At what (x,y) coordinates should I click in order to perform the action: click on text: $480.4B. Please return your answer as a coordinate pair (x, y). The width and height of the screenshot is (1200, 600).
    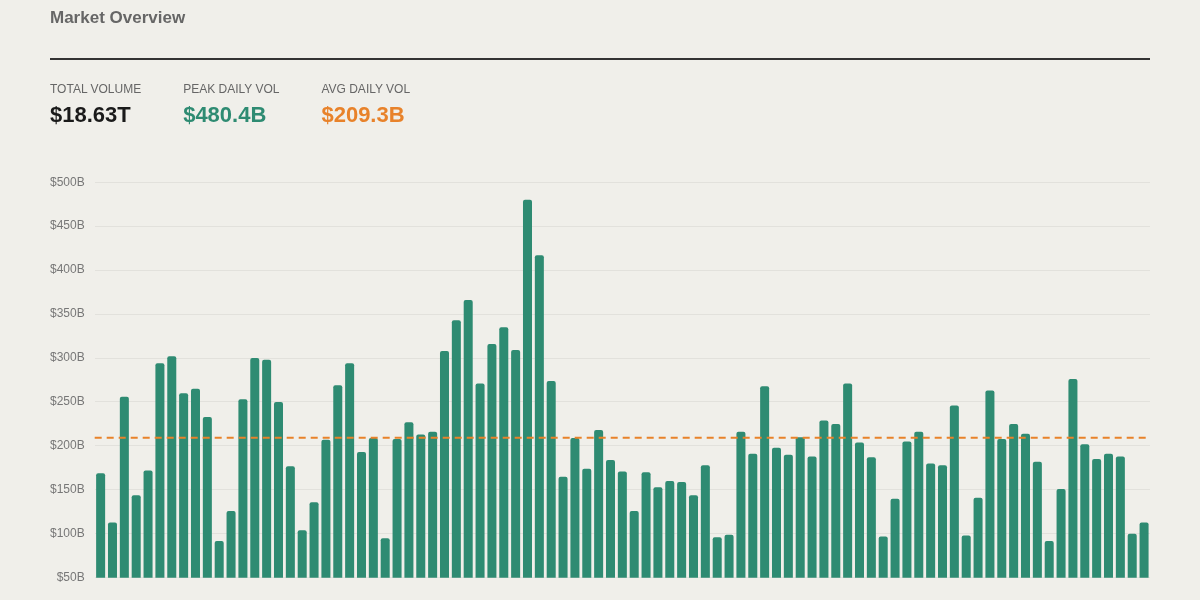
    Looking at the image, I should click on (225, 115).